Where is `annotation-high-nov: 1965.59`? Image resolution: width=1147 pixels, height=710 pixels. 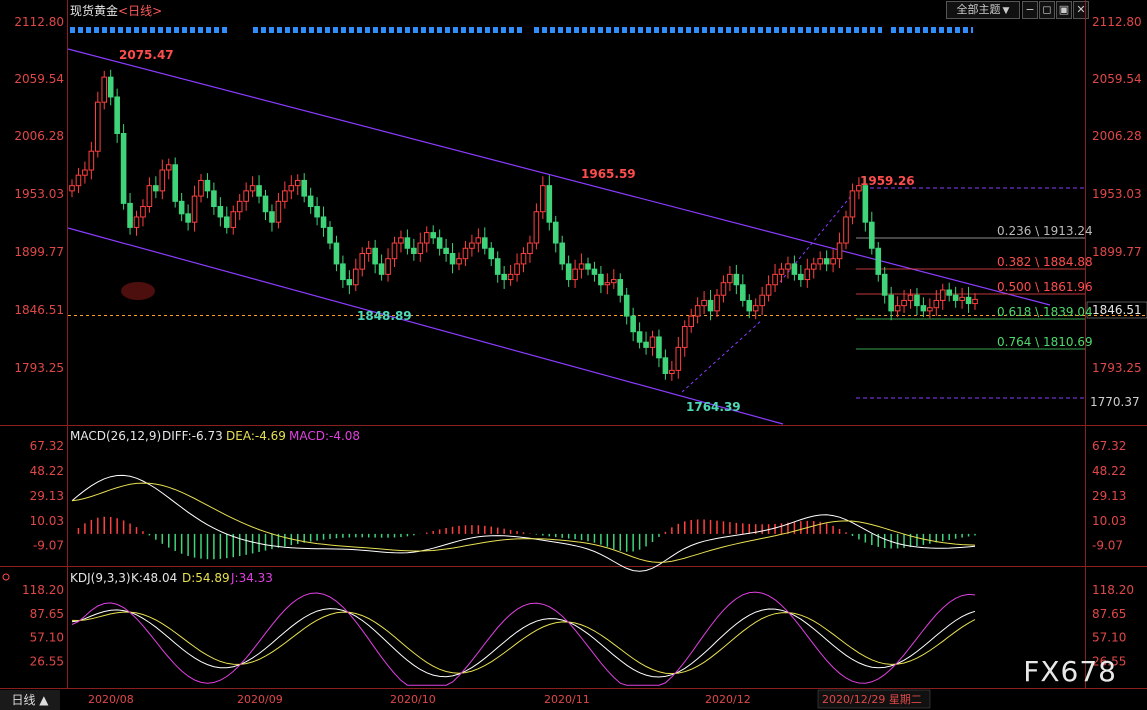 annotation-high-nov: 1965.59 is located at coordinates (608, 174).